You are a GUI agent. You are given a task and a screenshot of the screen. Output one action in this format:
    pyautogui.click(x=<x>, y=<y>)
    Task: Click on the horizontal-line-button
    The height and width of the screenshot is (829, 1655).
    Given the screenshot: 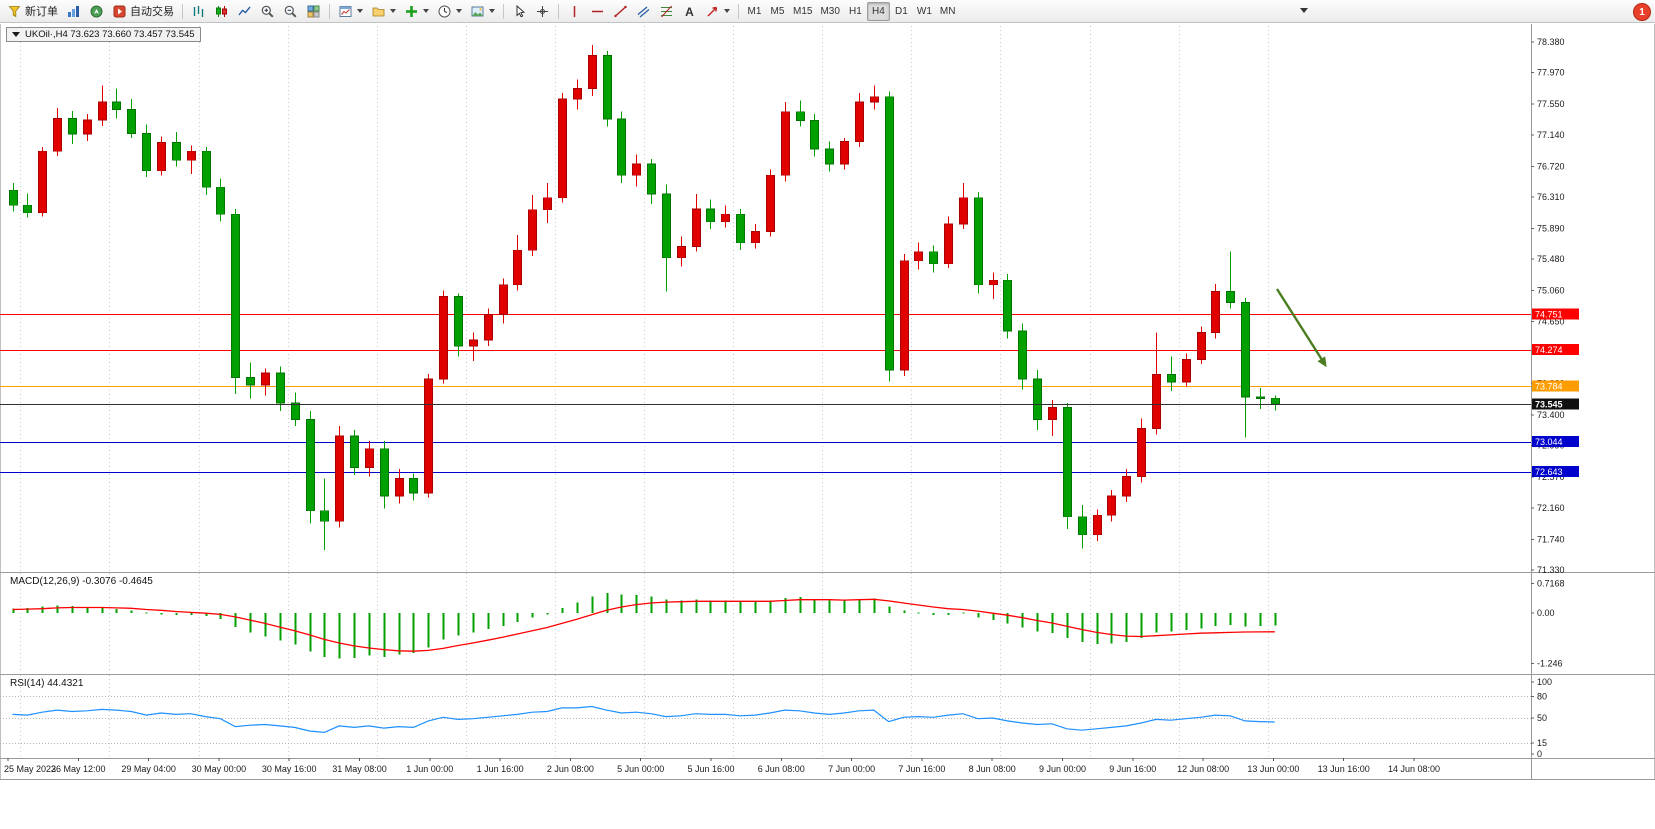 What is the action you would take?
    pyautogui.click(x=597, y=11)
    